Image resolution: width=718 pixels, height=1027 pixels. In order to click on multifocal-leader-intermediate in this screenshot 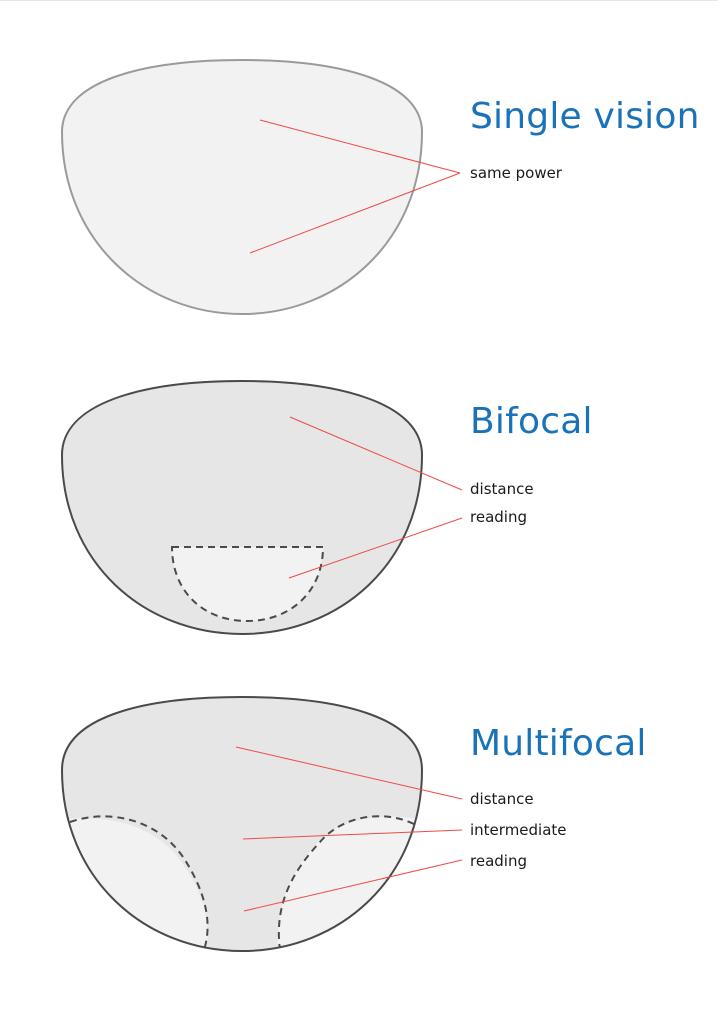, I will do `click(352, 834)`.